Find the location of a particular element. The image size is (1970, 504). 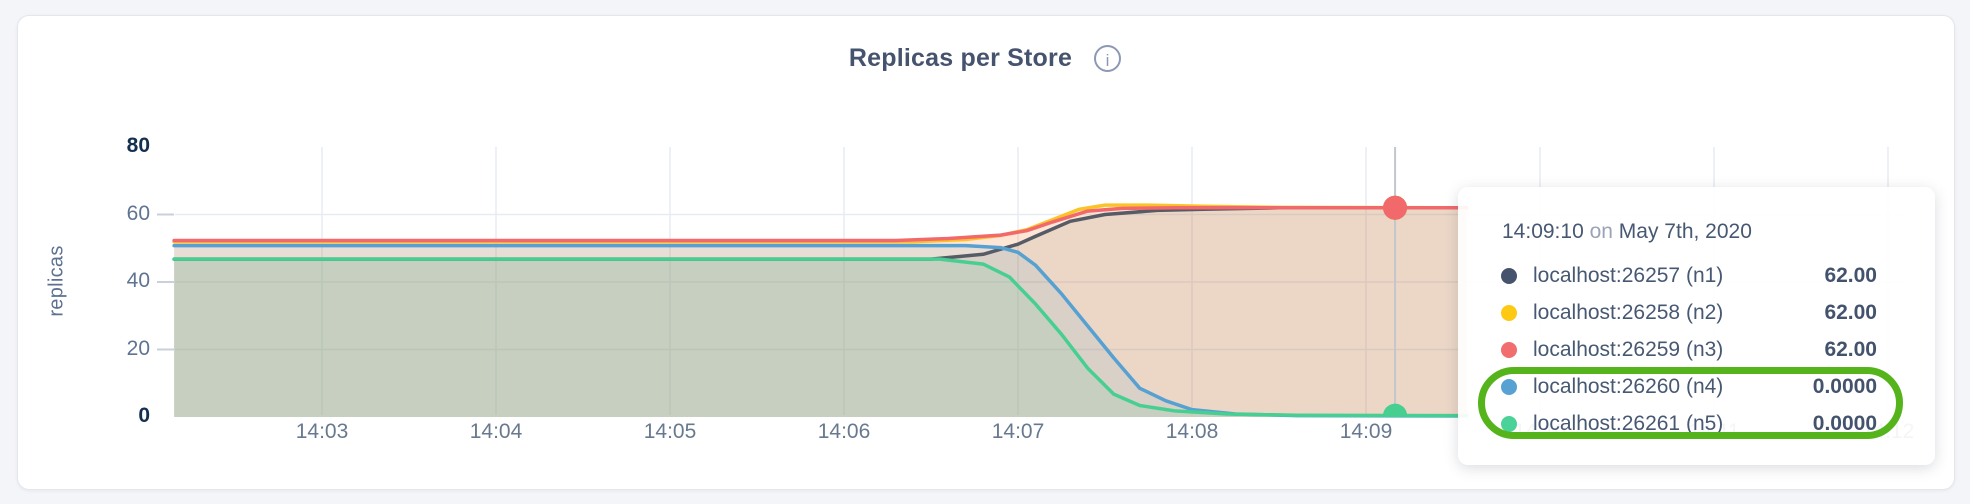

tooltip-row: localhost:26257 (n1) 62.00 is located at coordinates (1696, 275).